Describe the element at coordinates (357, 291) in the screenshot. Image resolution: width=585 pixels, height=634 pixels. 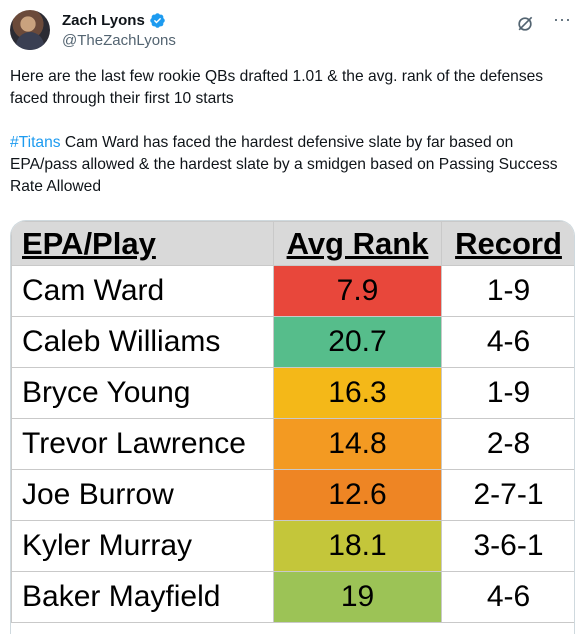
I see `avg-rank-cell: 7.9` at that location.